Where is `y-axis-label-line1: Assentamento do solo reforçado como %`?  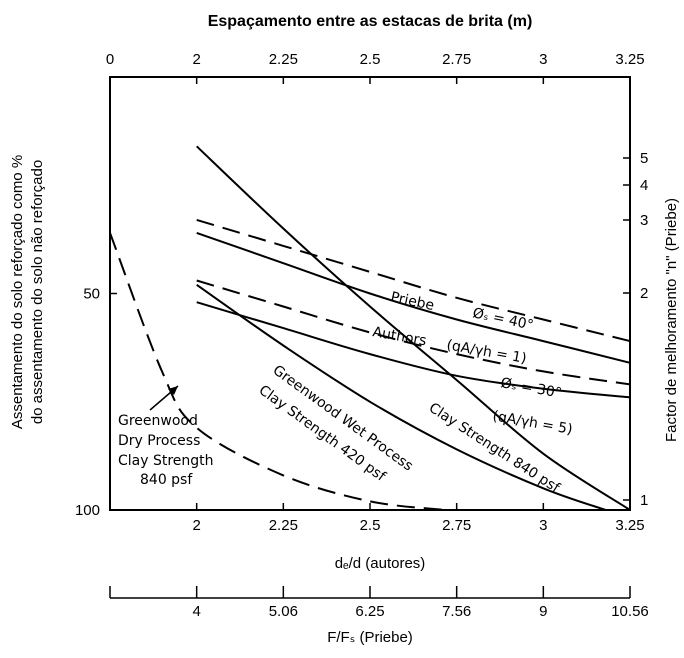
y-axis-label-line1: Assentamento do solo reforçado como % is located at coordinates (17, 292).